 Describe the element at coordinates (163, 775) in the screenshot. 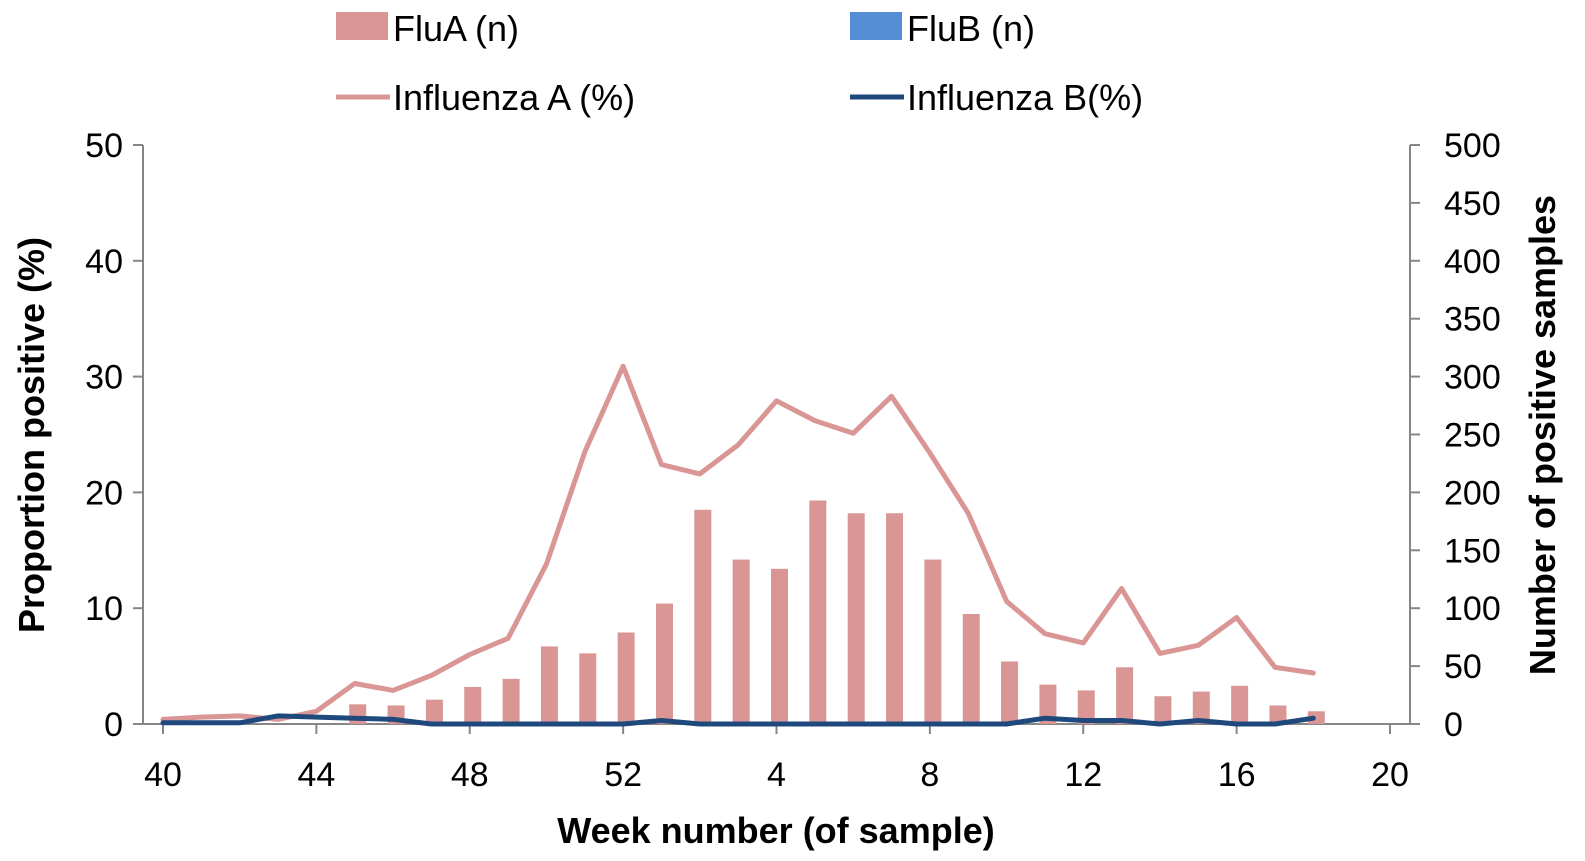

I see `x-tick-label: 40` at that location.